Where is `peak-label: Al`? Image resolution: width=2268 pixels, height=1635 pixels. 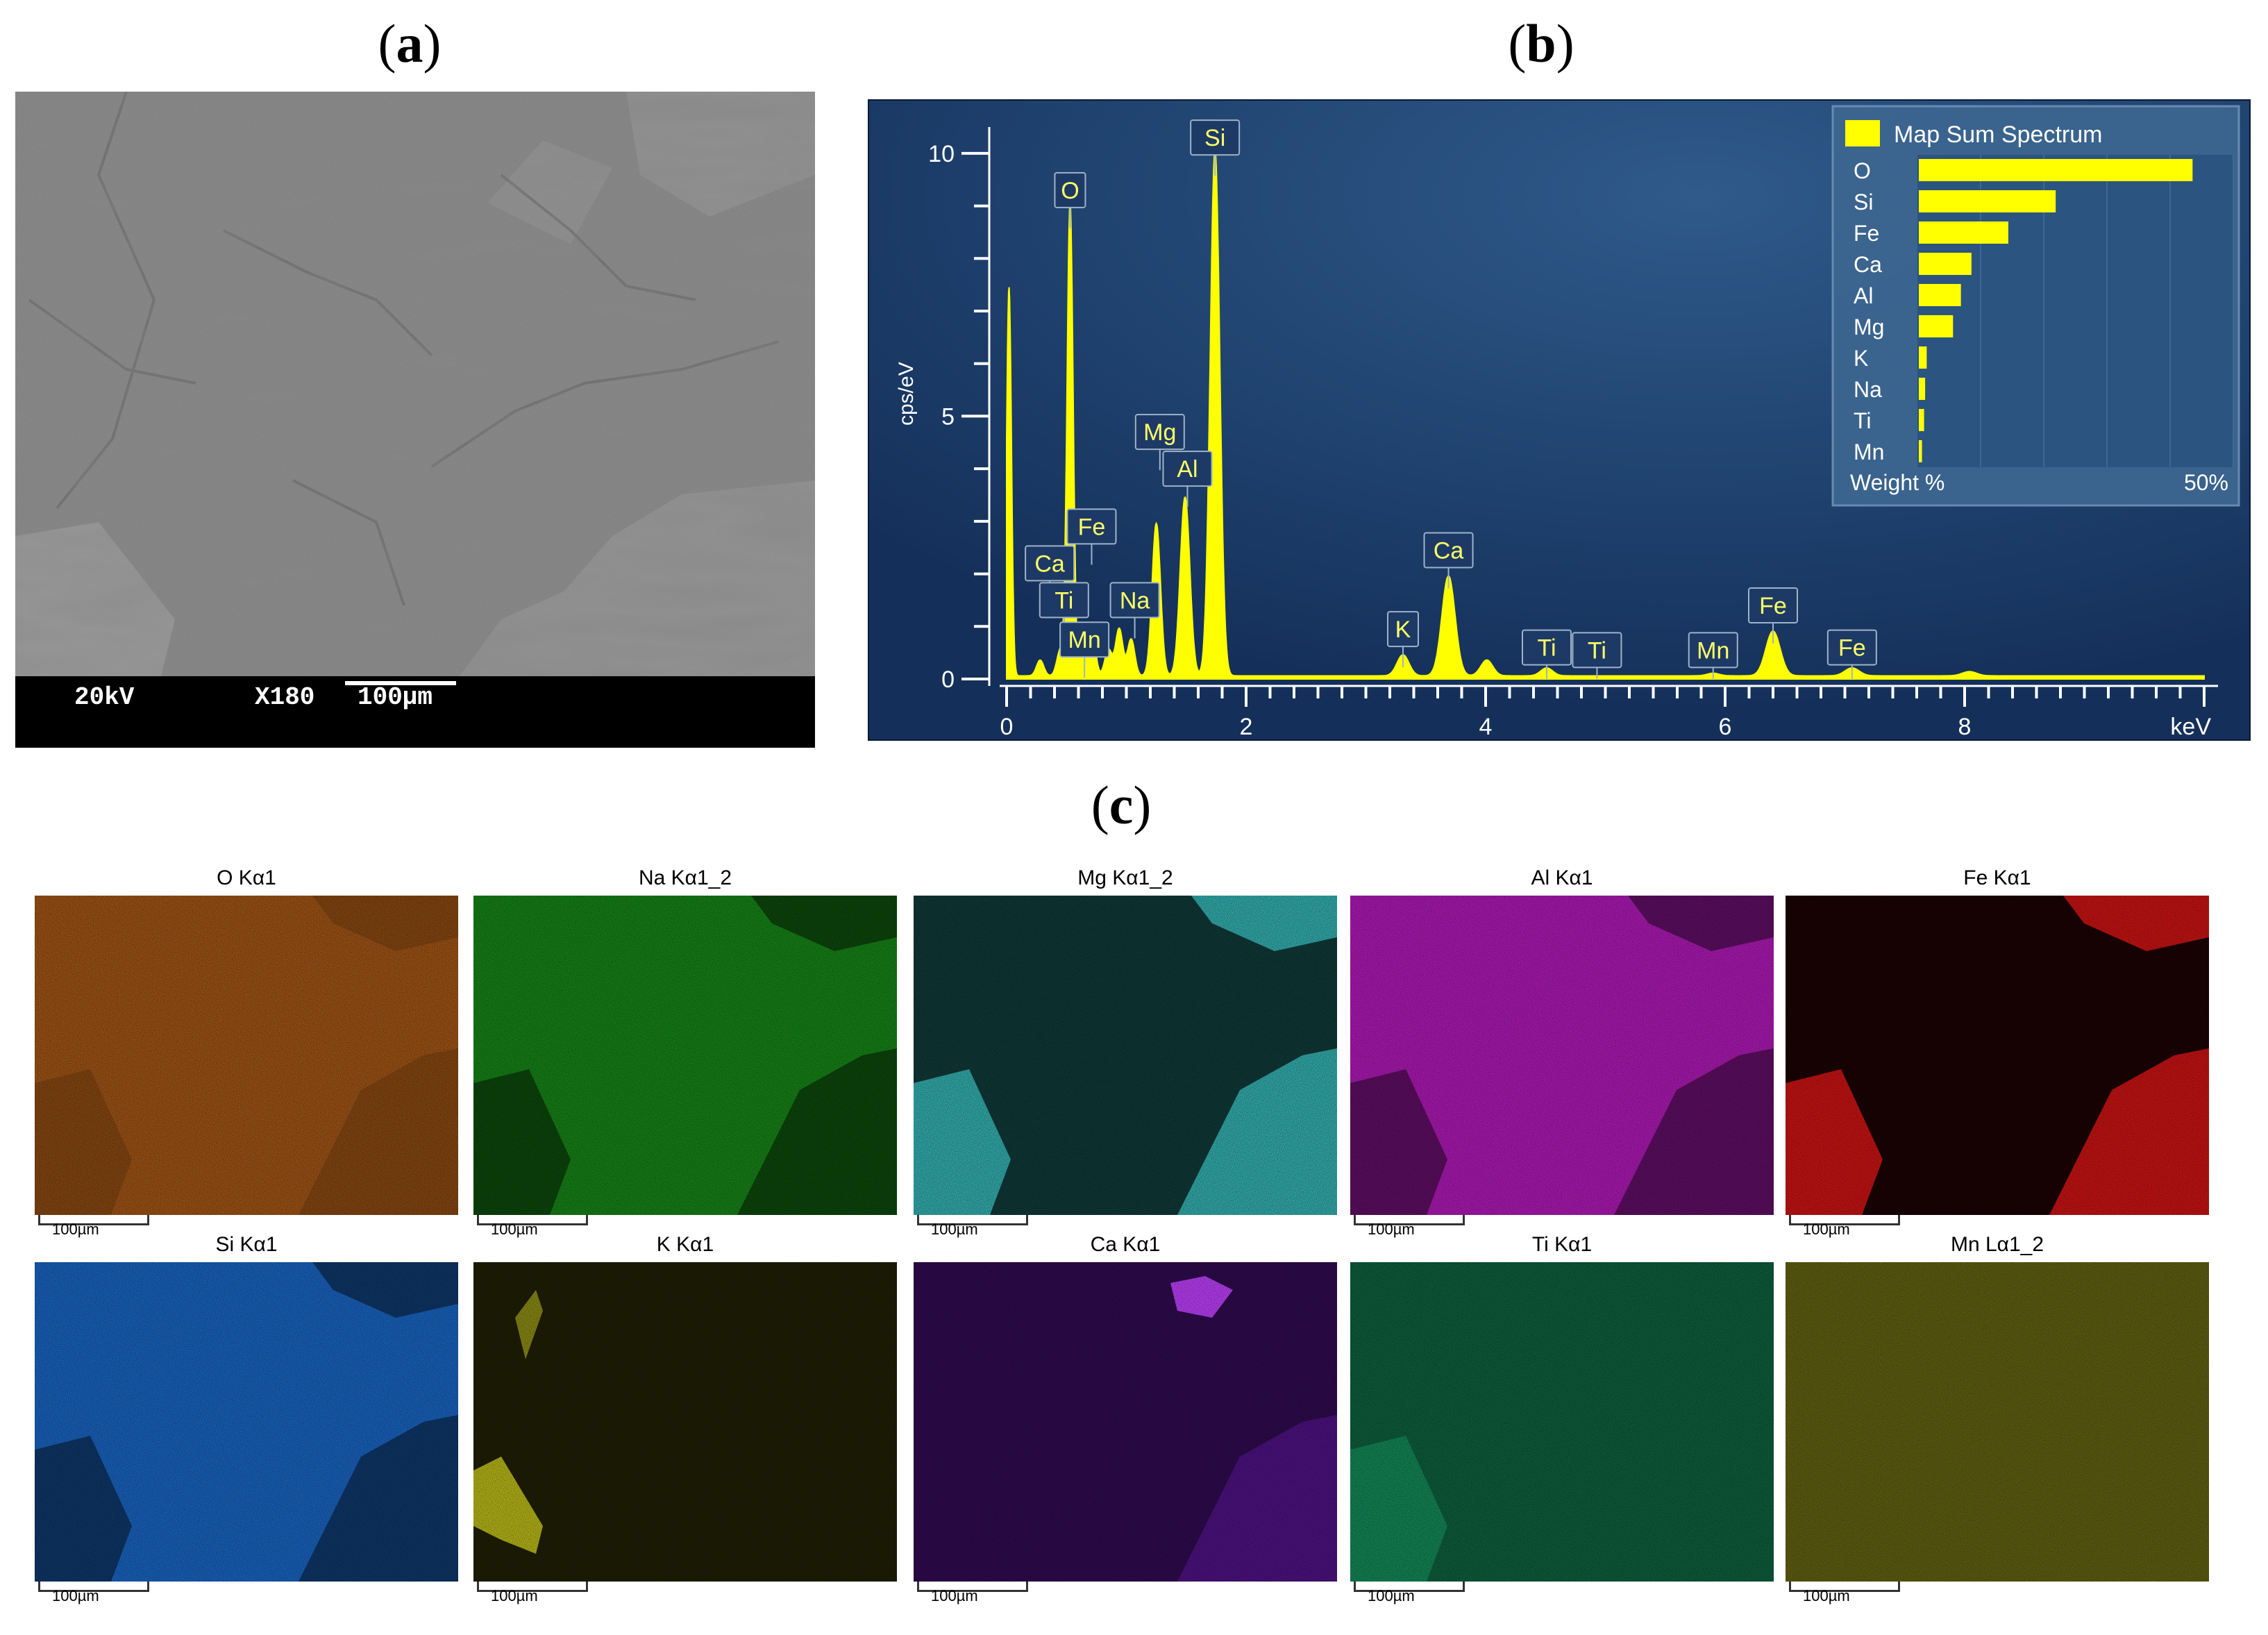
peak-label: Al is located at coordinates (1187, 479).